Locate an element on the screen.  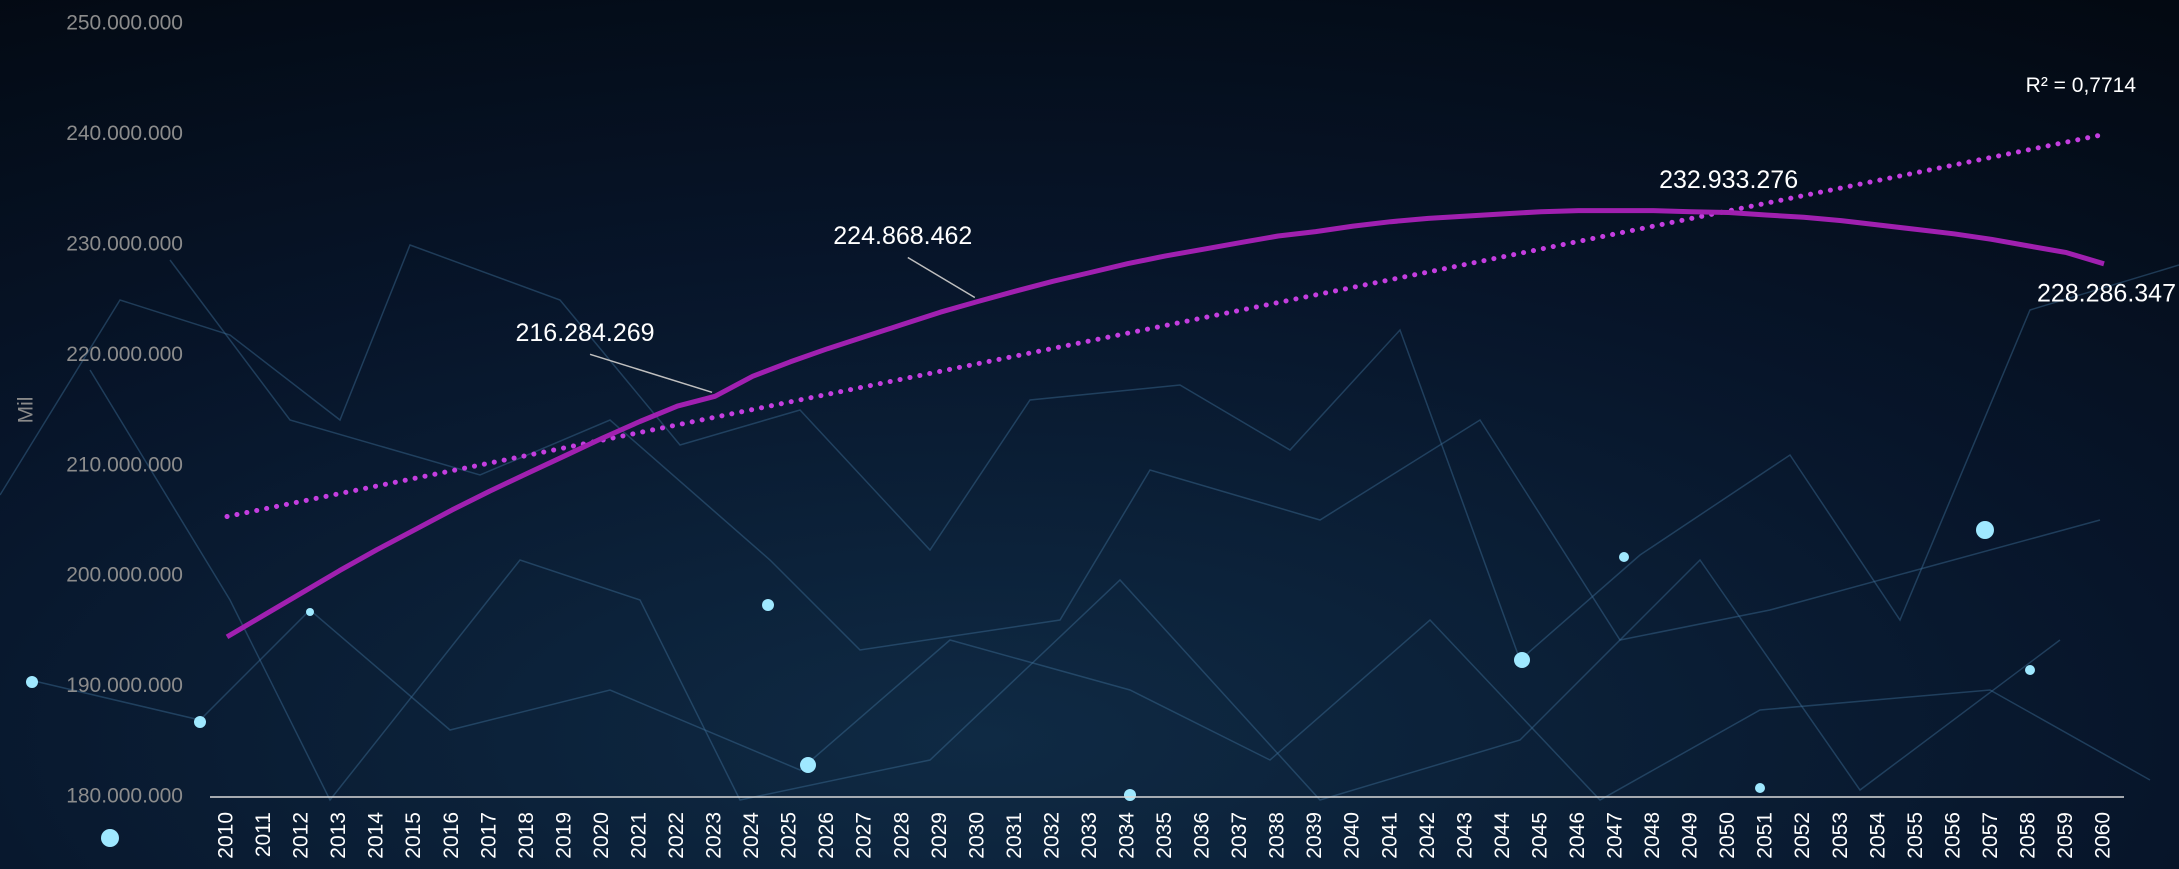
x-tick-label: 2028 is located at coordinates (901, 835).